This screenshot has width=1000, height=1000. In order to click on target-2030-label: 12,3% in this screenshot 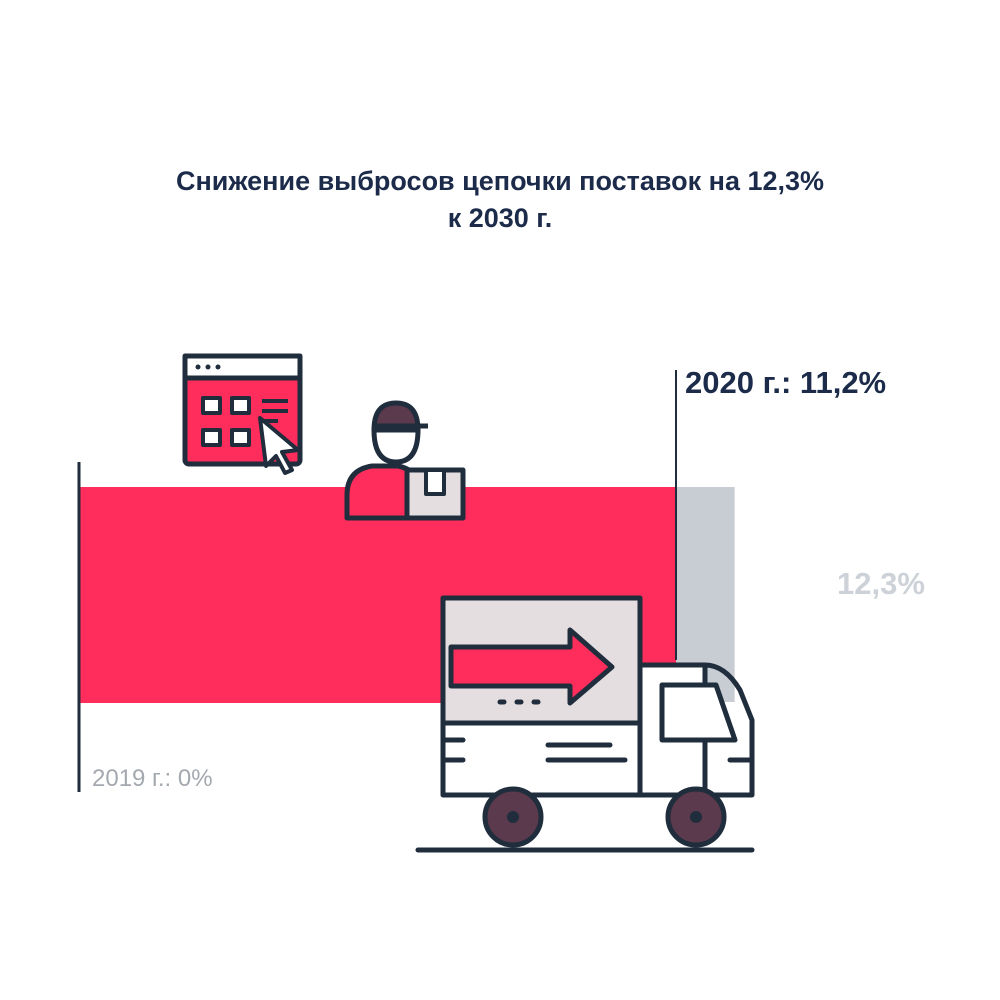, I will do `click(881, 583)`.